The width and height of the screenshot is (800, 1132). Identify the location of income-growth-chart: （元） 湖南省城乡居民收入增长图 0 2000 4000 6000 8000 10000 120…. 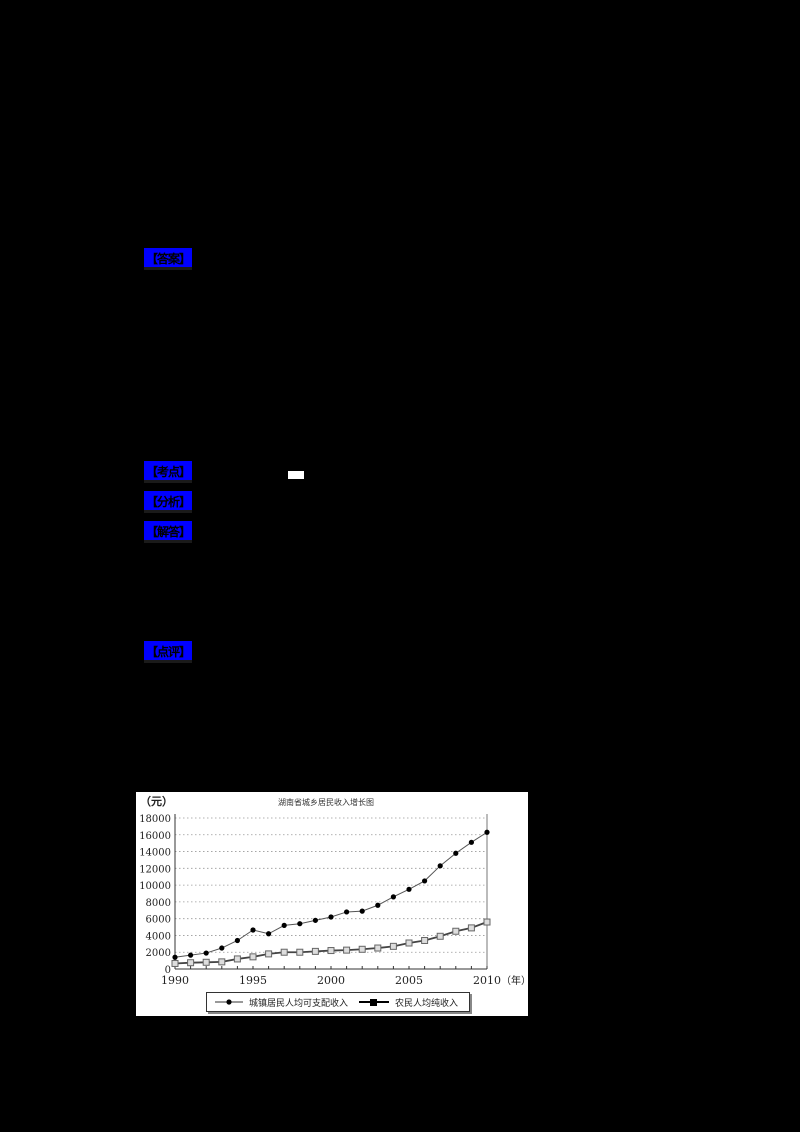
(332, 904).